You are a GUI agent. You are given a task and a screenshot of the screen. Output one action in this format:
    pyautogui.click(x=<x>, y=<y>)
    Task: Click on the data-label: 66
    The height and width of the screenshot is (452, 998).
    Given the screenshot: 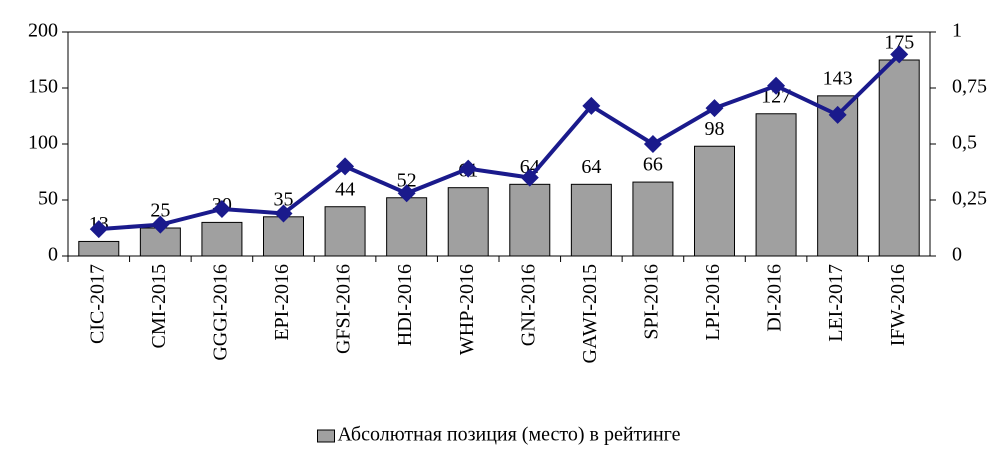 What is the action you would take?
    pyautogui.click(x=653, y=165)
    